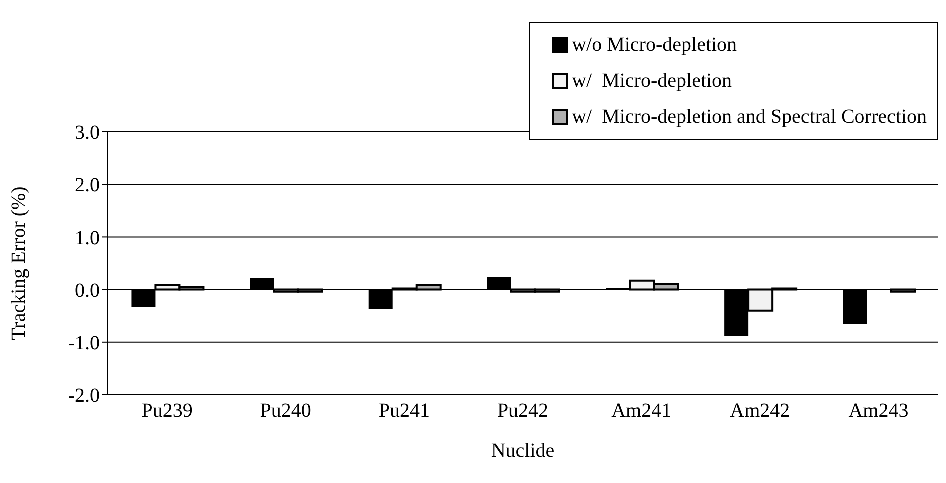  Describe the element at coordinates (286, 411) in the screenshot. I see `x-tick-label: Pu240` at that location.